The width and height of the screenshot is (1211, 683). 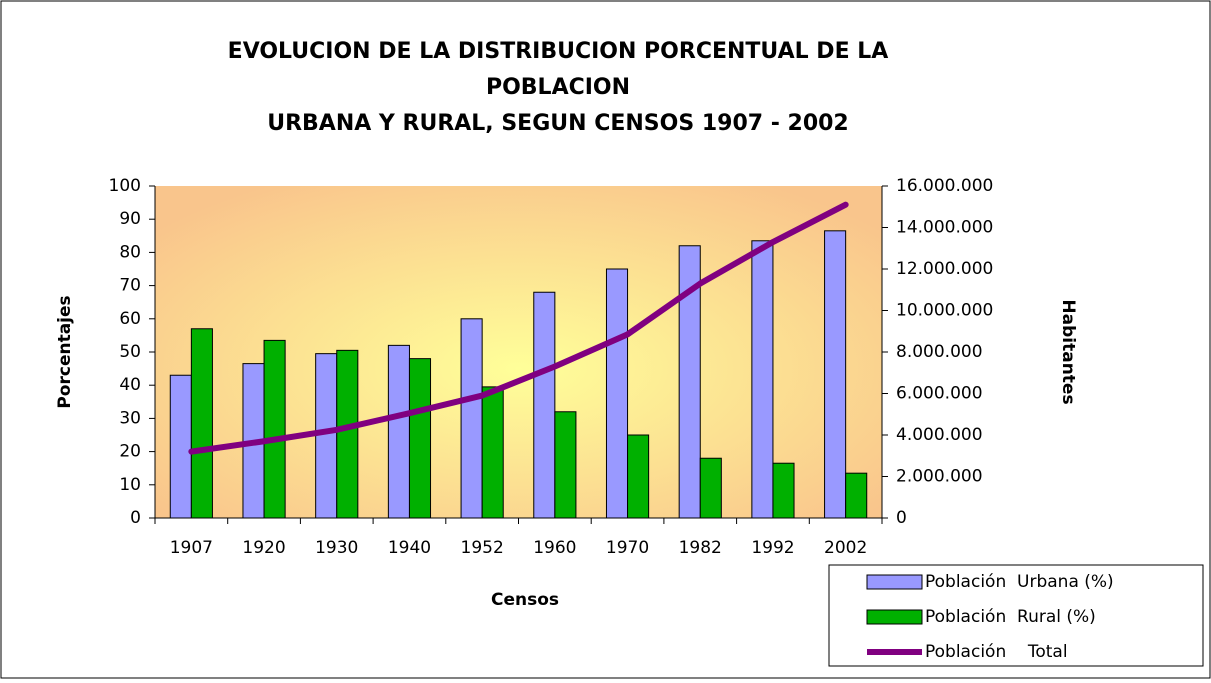 What do you see at coordinates (336, 548) in the screenshot?
I see `x-tick-label: 1930` at bounding box center [336, 548].